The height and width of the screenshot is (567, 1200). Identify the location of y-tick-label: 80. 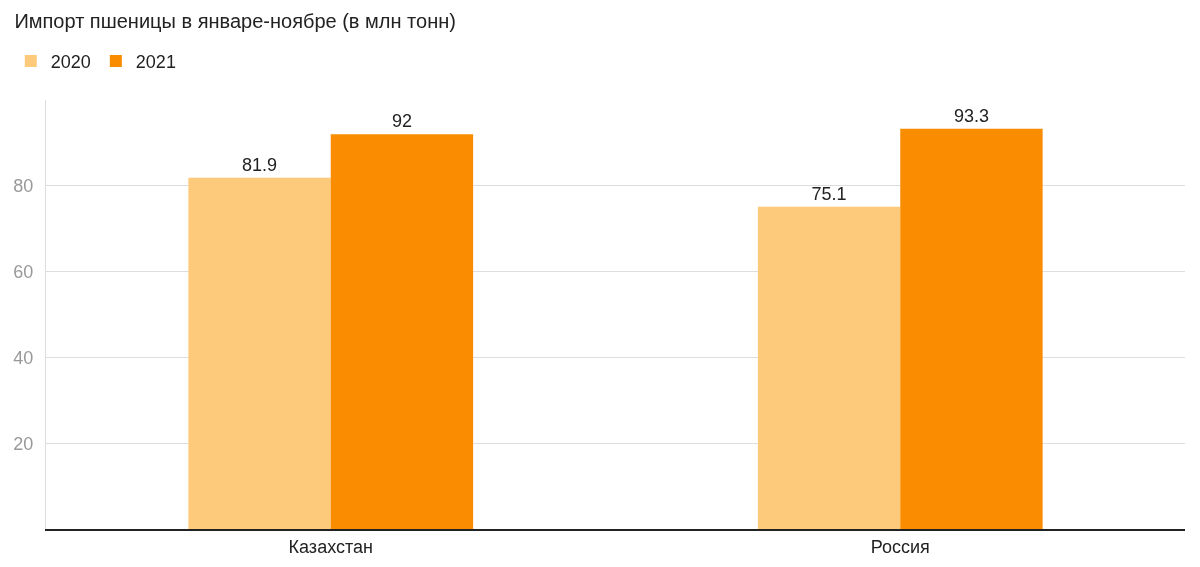
(23, 186).